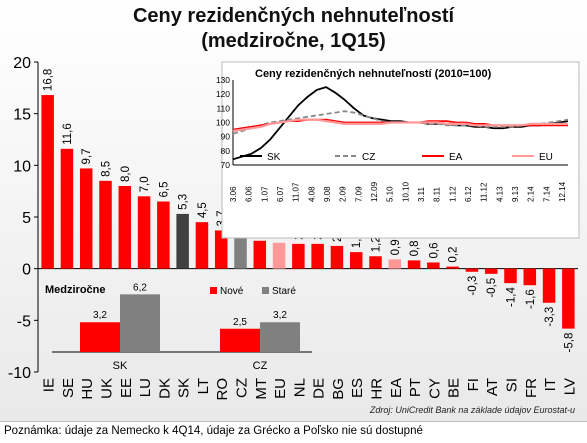  I want to click on bar-value-label: 7,0, so click(145, 184).